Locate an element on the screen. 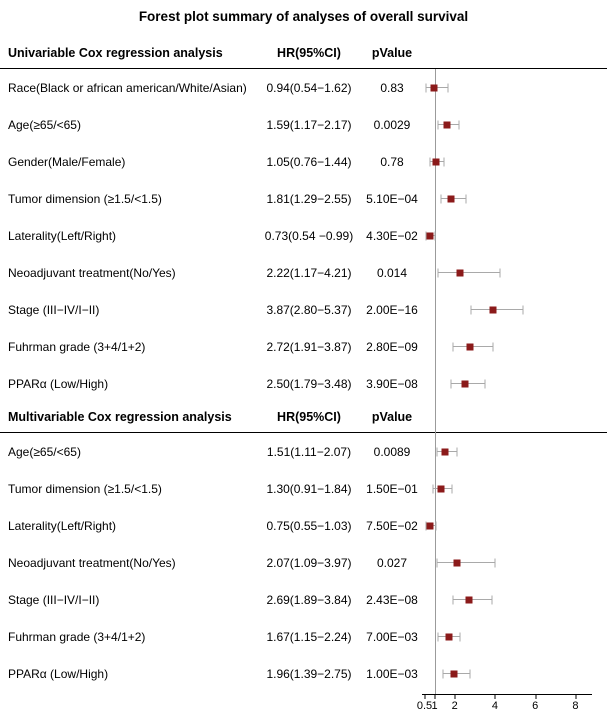 This screenshot has width=607, height=720. axis-tick: 4 is located at coordinates (495, 703).